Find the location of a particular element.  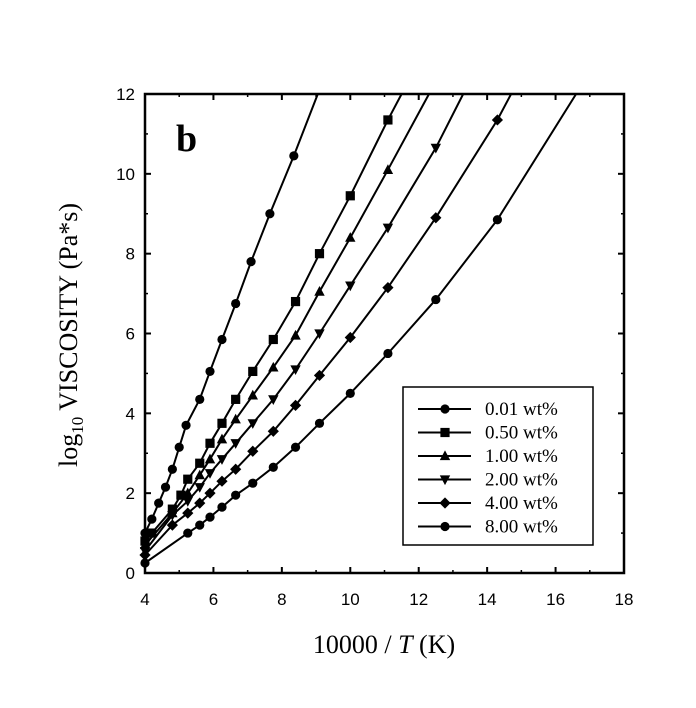

y-axis-title-suffix: VISCOSITY (Pa*s) is located at coordinates (68, 310).